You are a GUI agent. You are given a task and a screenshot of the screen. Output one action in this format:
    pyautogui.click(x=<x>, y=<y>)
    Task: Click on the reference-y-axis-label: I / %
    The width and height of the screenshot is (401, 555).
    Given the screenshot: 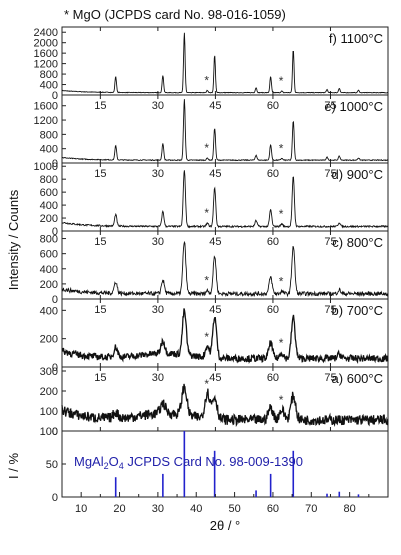 What is the action you would take?
    pyautogui.click(x=13, y=466)
    